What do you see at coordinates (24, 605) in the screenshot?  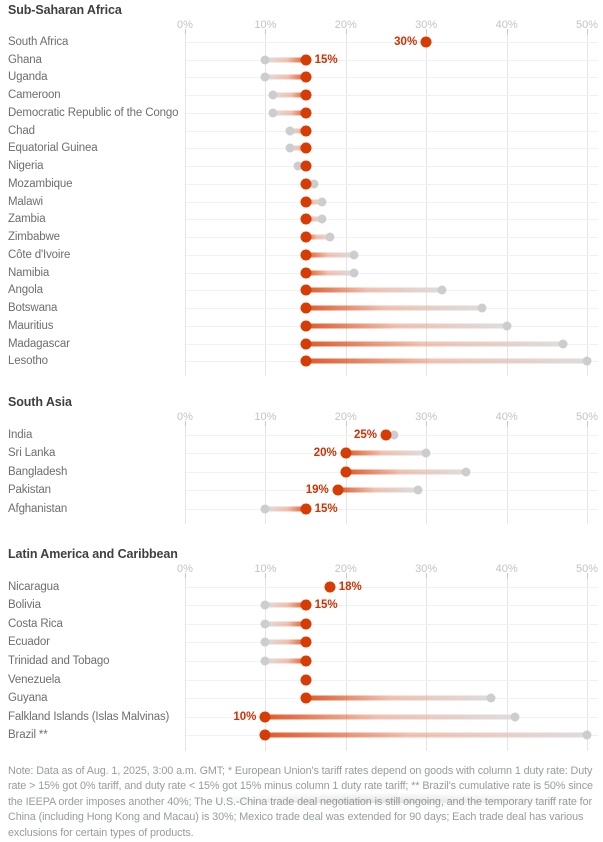 I see `country-label: Bolivia` at bounding box center [24, 605].